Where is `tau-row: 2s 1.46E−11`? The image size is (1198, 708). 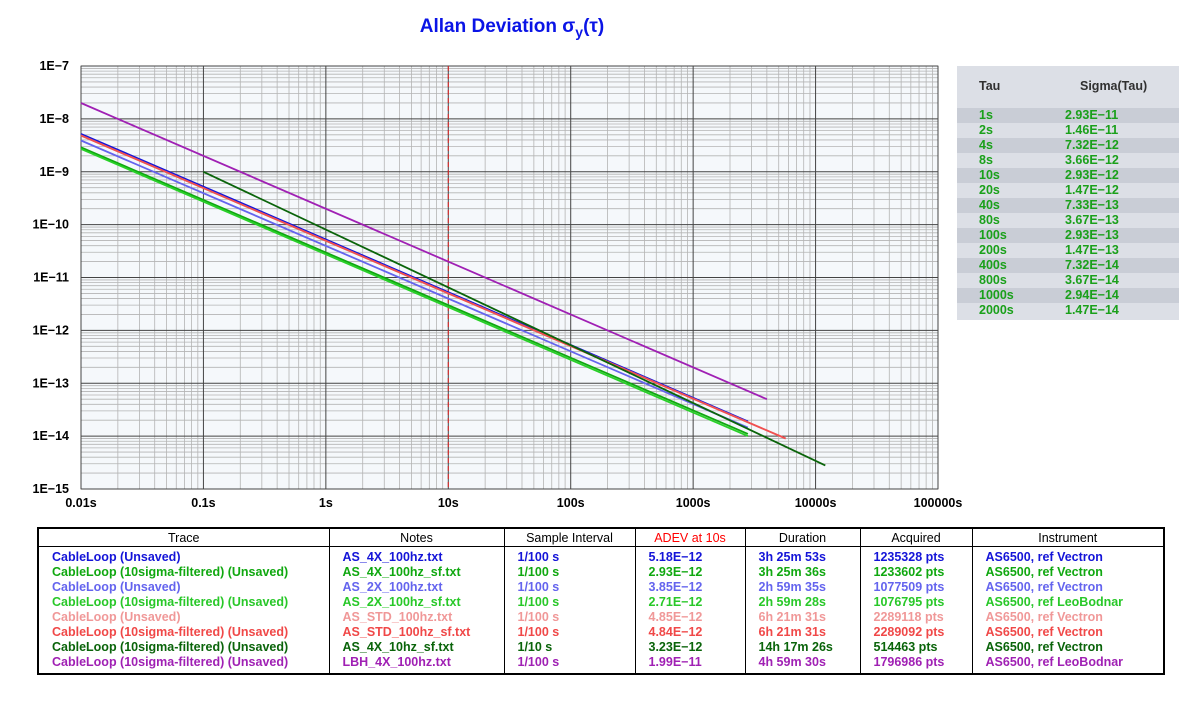
tau-row: 2s 1.46E−11 is located at coordinates (1068, 130).